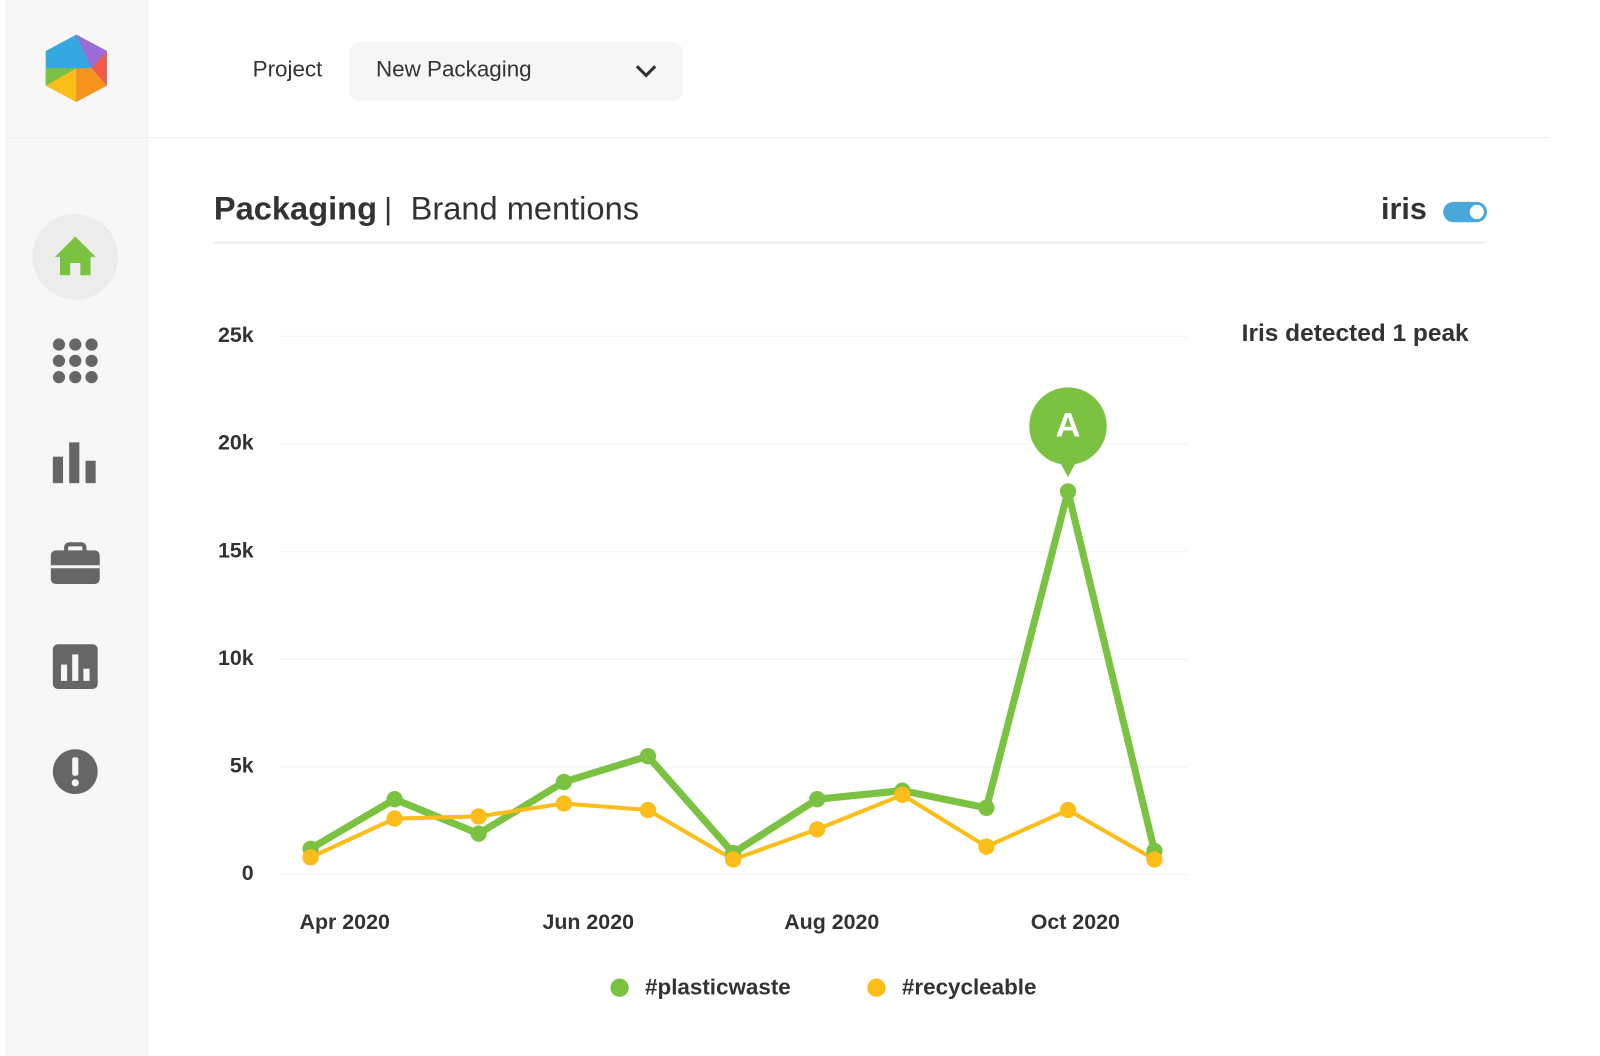 The image size is (1600, 1056). I want to click on x-tick-label: Aug 2020, so click(831, 922).